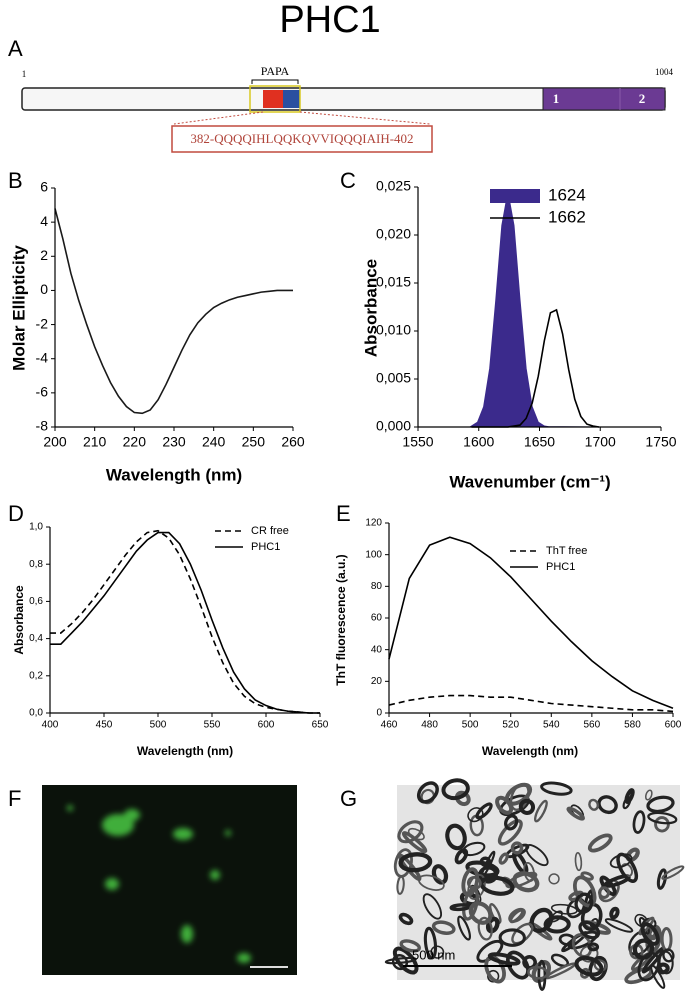 The height and width of the screenshot is (995, 685). Describe the element at coordinates (600, 442) in the screenshot. I see `x-tick-label: 1700` at that location.